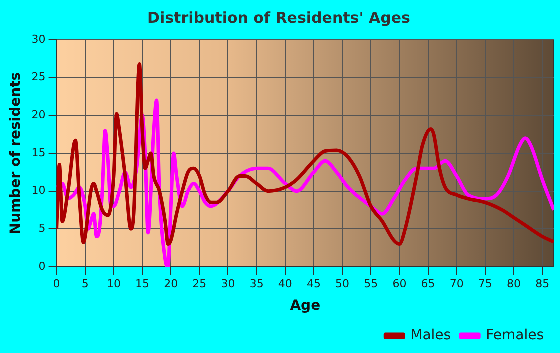 This screenshot has height=353, width=560. I want to click on x-tick-label: 80, so click(513, 283).